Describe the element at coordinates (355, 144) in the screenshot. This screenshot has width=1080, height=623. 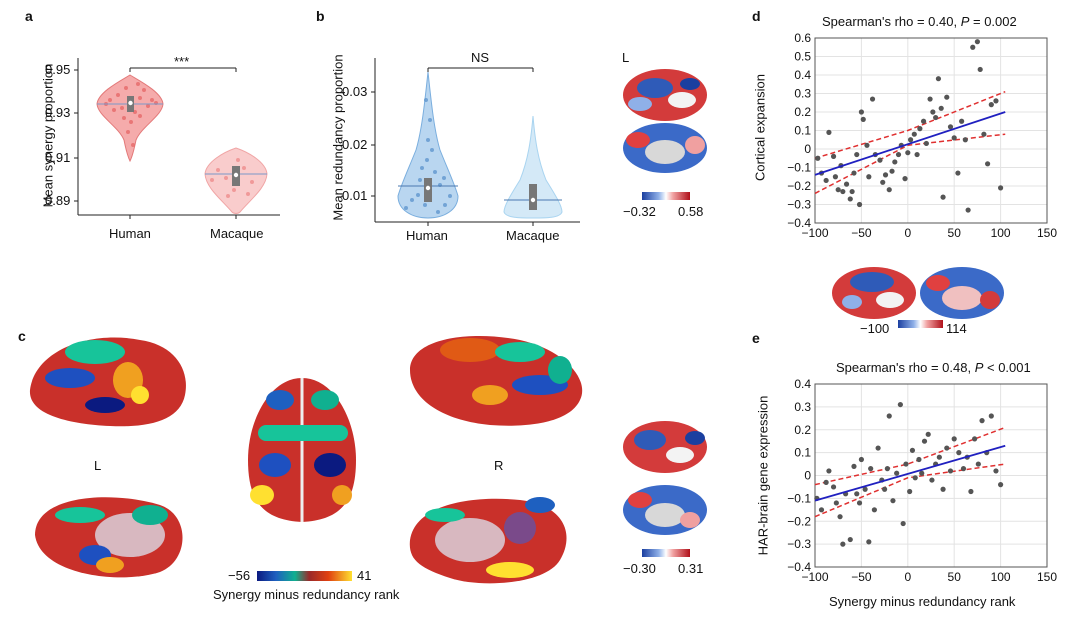
I see `panel-b-ytick-1: 0.02` at that location.